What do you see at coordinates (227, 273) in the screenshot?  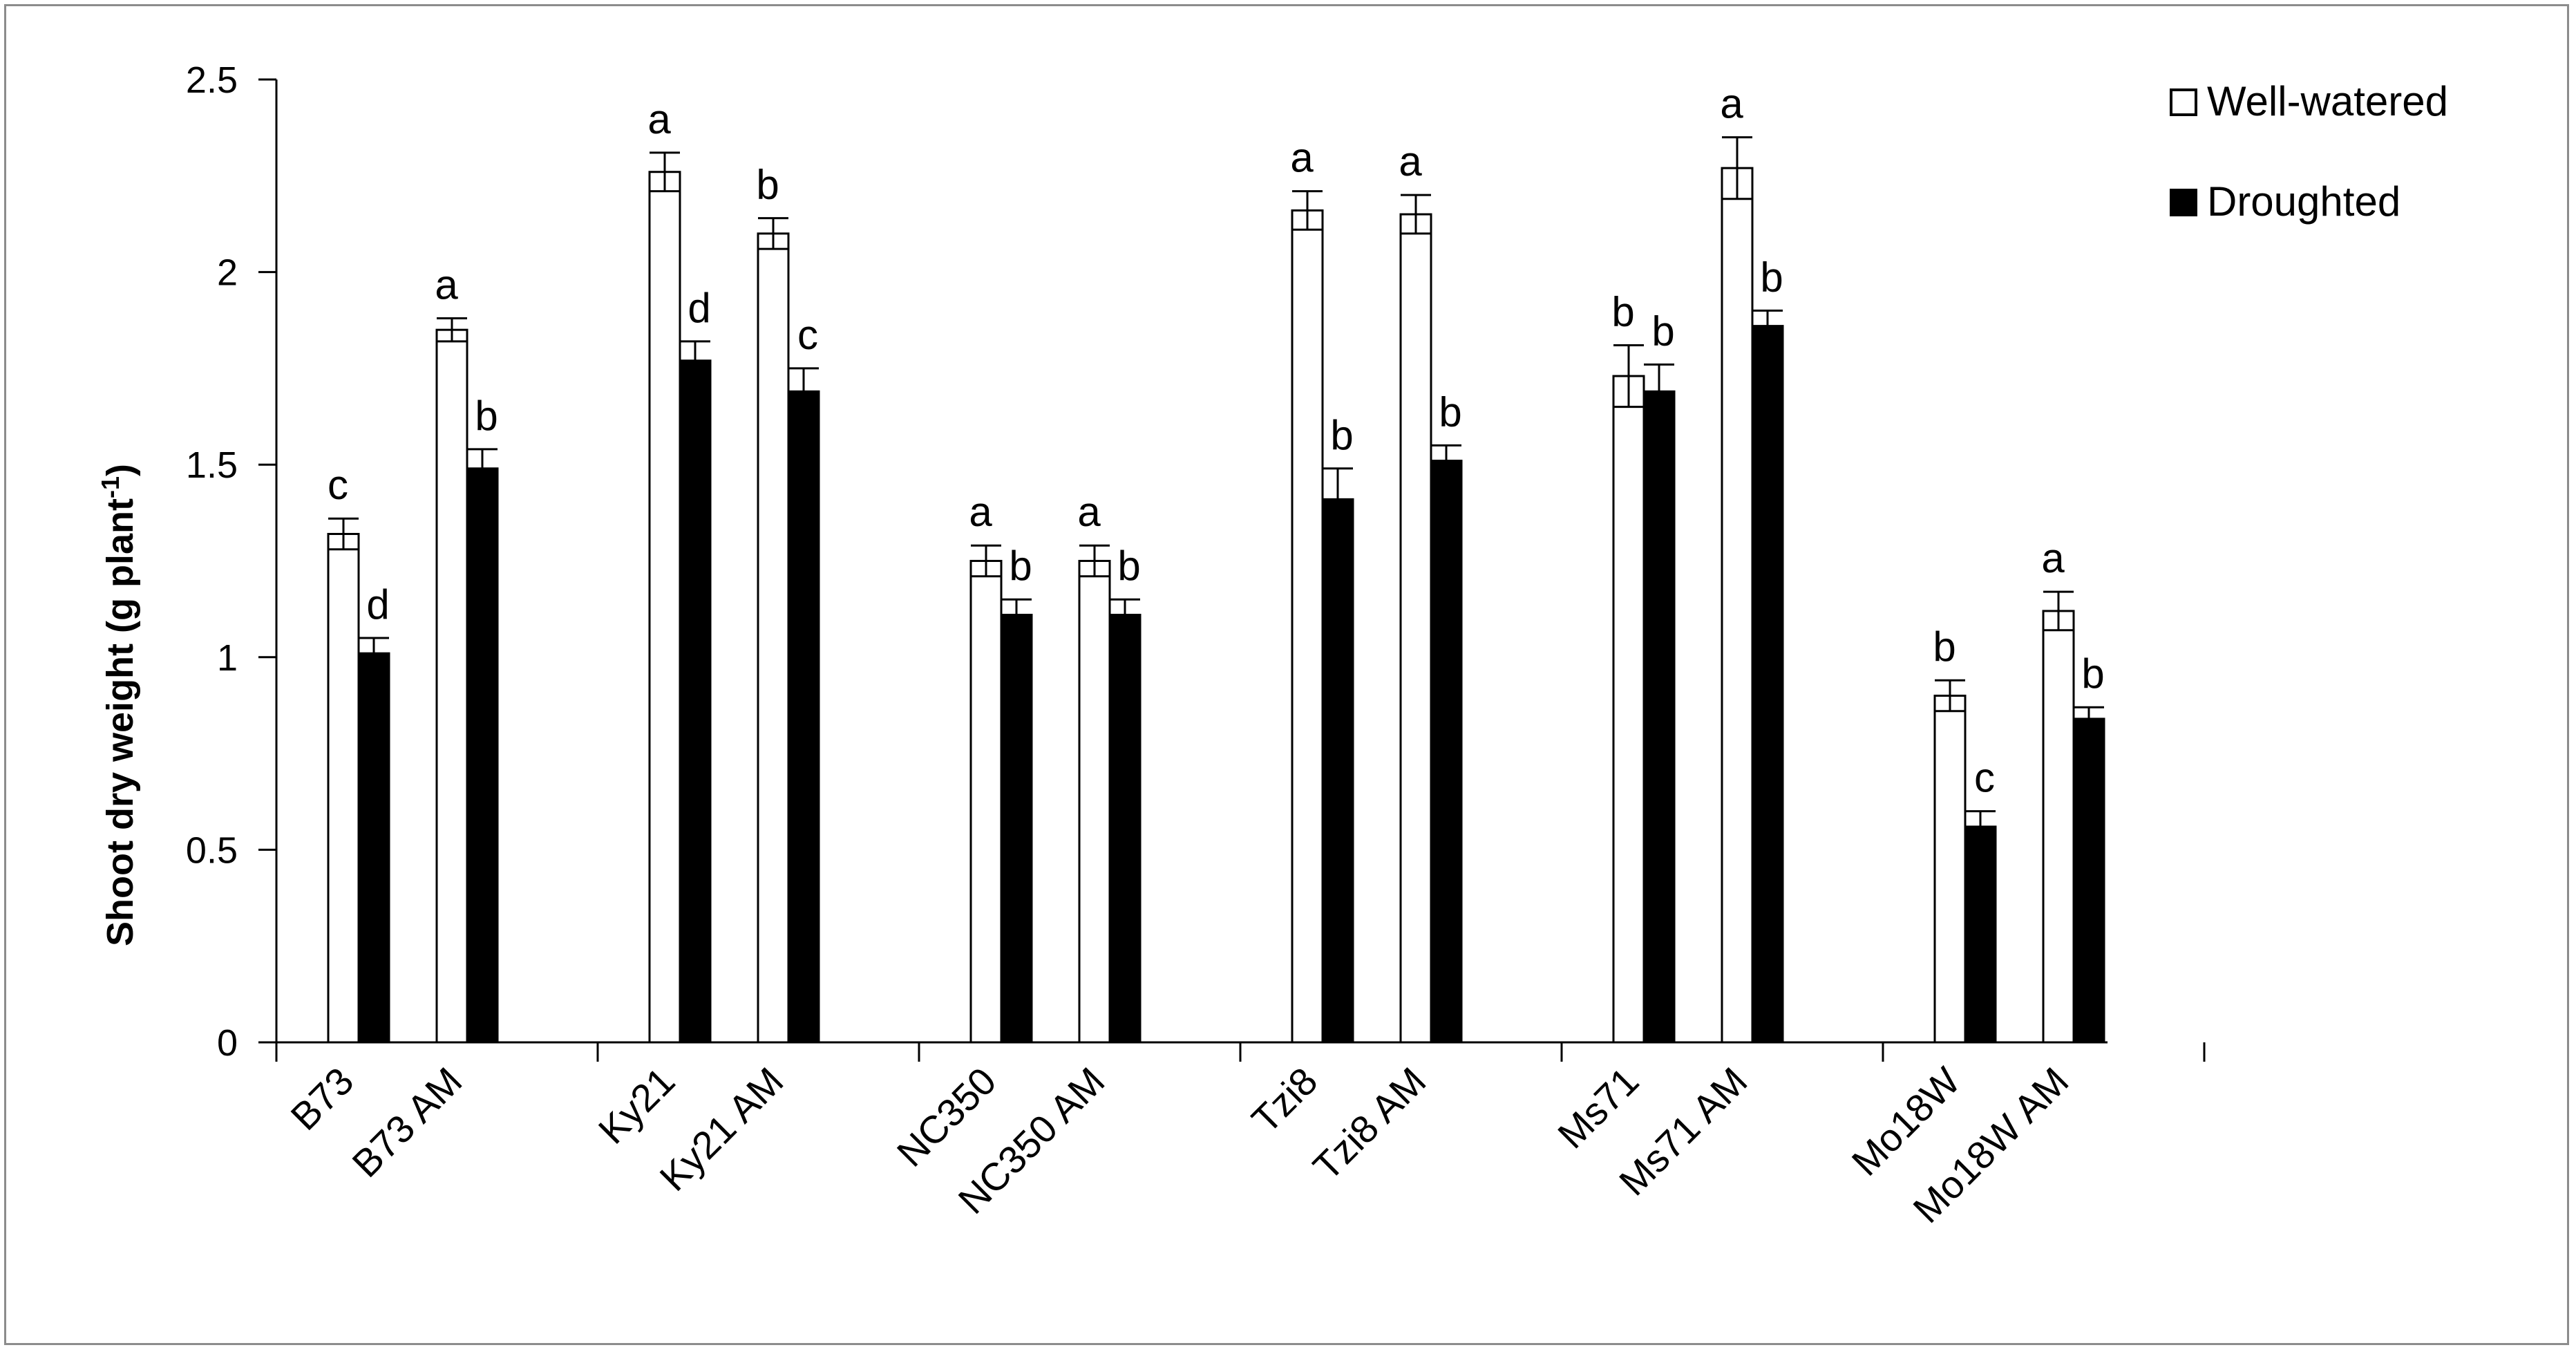 I see `y-tick-label: 2` at bounding box center [227, 273].